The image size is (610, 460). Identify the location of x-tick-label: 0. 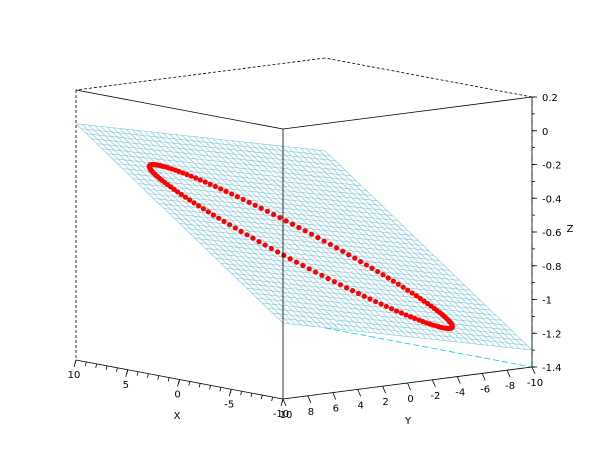
(177, 395).